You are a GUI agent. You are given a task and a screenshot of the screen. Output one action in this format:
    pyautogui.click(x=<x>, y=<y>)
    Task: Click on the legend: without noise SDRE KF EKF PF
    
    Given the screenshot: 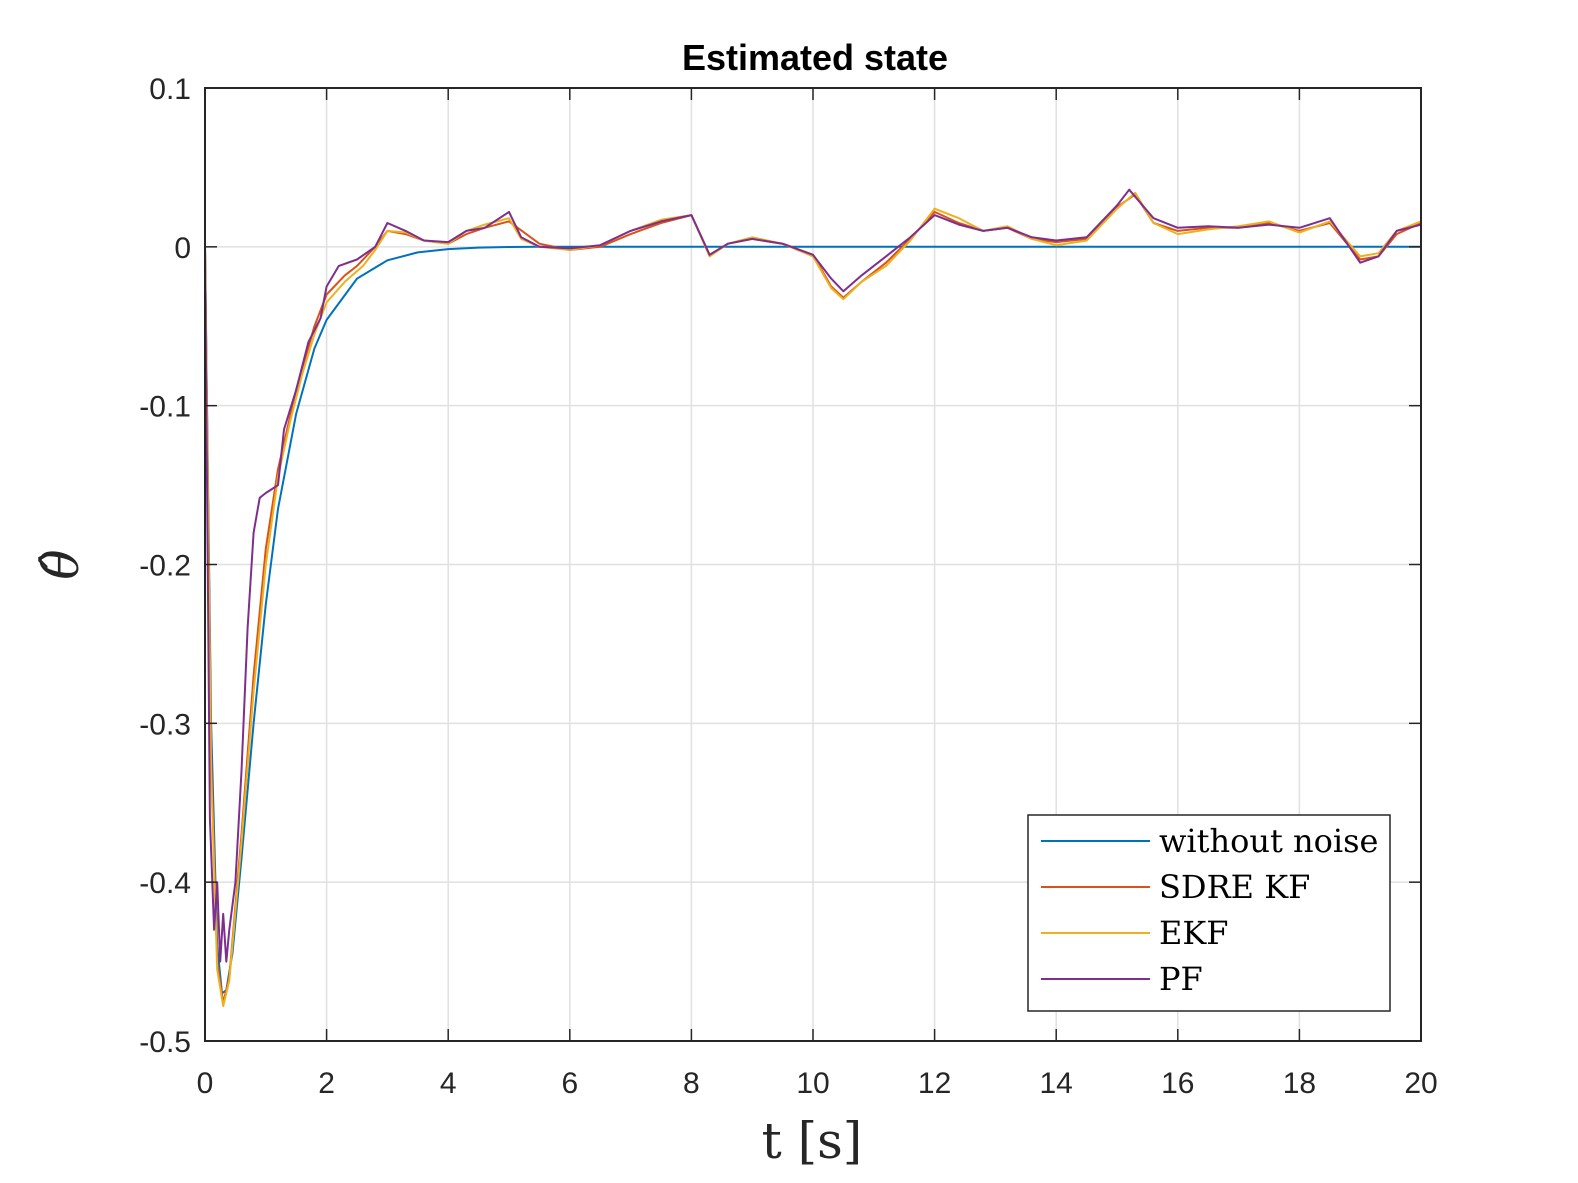 What is the action you would take?
    pyautogui.click(x=1209, y=913)
    